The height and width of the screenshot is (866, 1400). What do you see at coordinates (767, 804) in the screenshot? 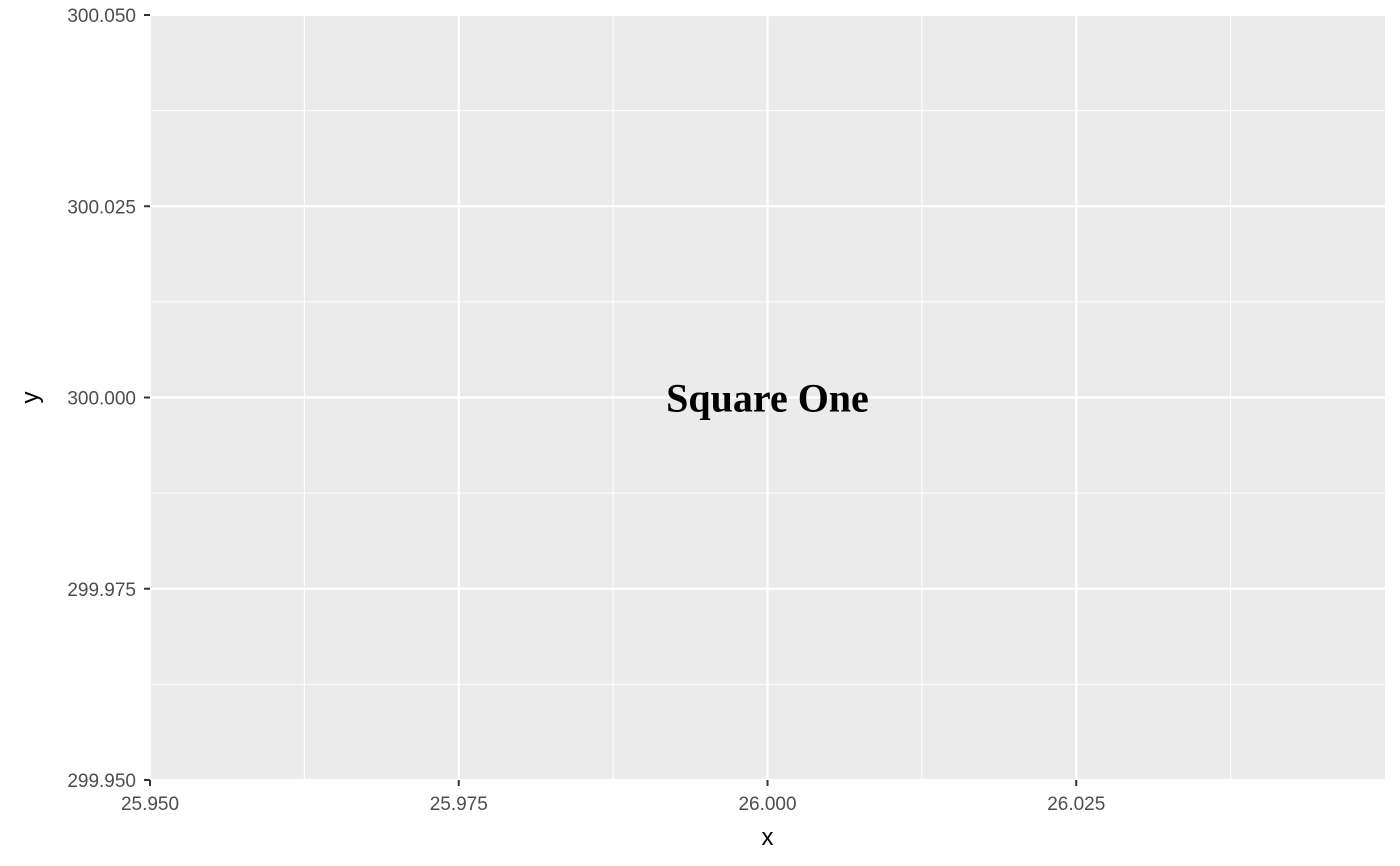
I see `x-tick-label: 26.000` at bounding box center [767, 804].